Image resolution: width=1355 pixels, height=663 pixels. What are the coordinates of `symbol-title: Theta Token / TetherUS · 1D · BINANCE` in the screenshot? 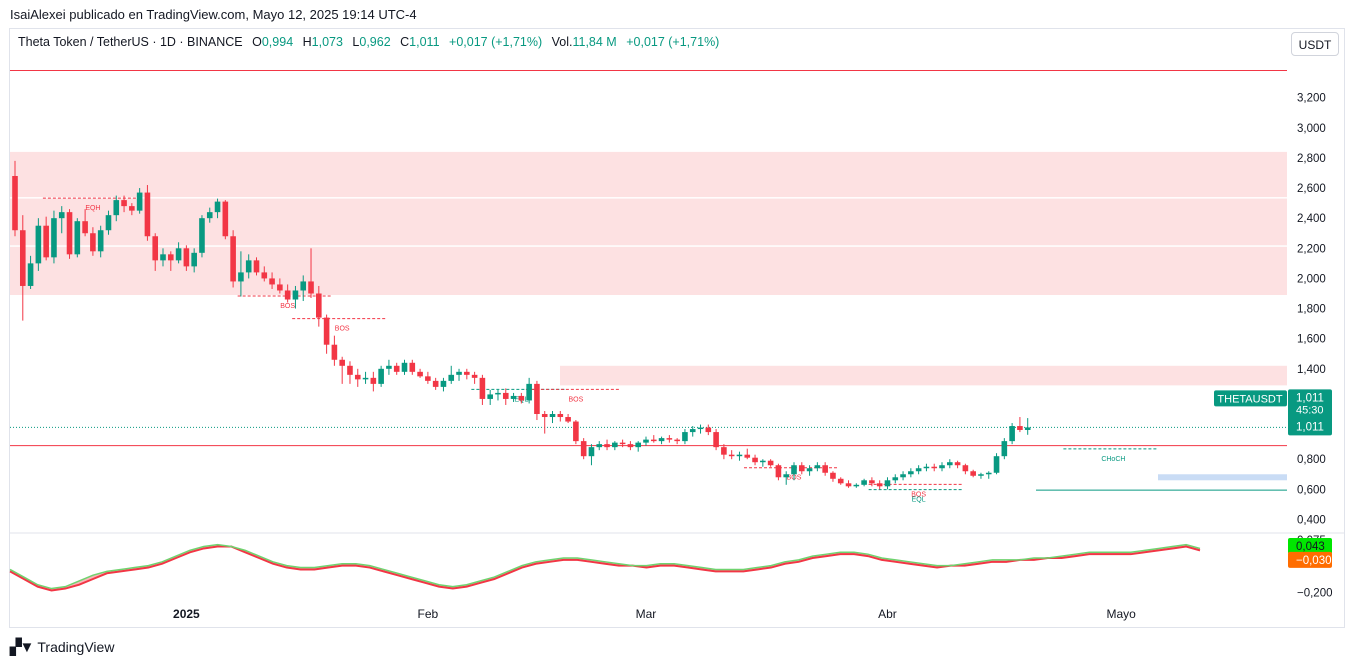 It's located at (130, 42).